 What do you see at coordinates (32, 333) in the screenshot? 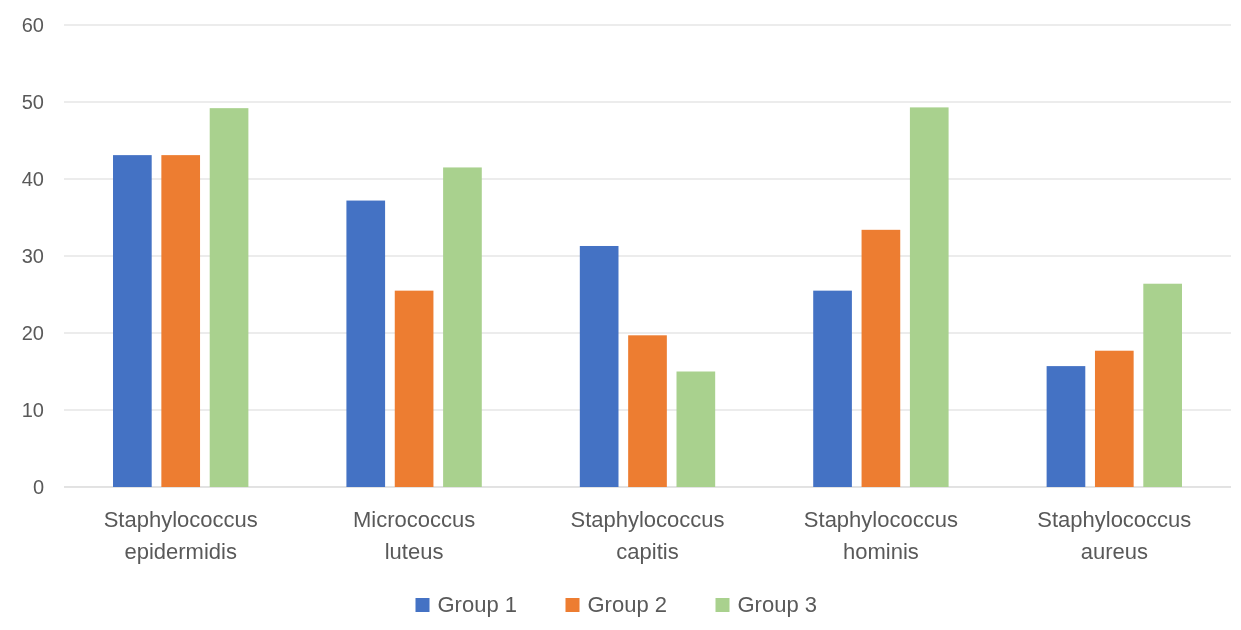
I see `y-tick-label: 20` at bounding box center [32, 333].